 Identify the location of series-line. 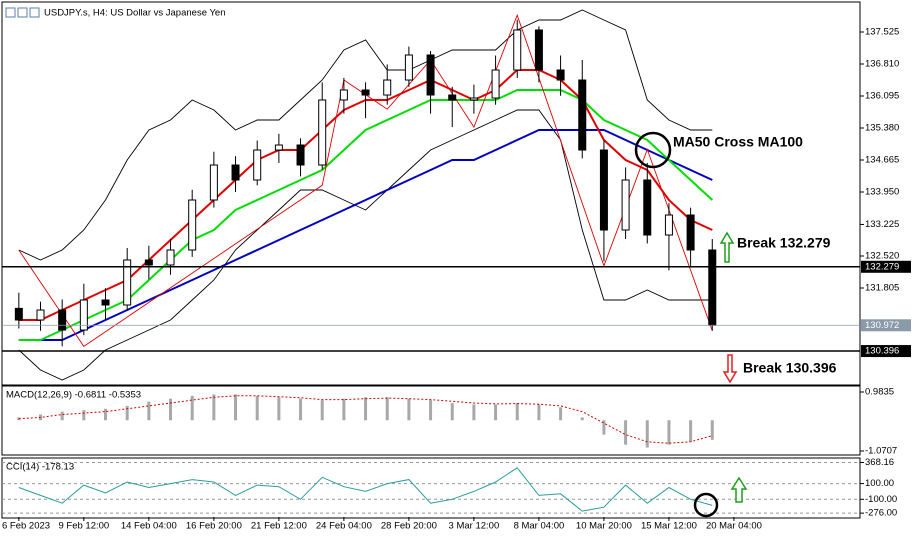
(365, 419).